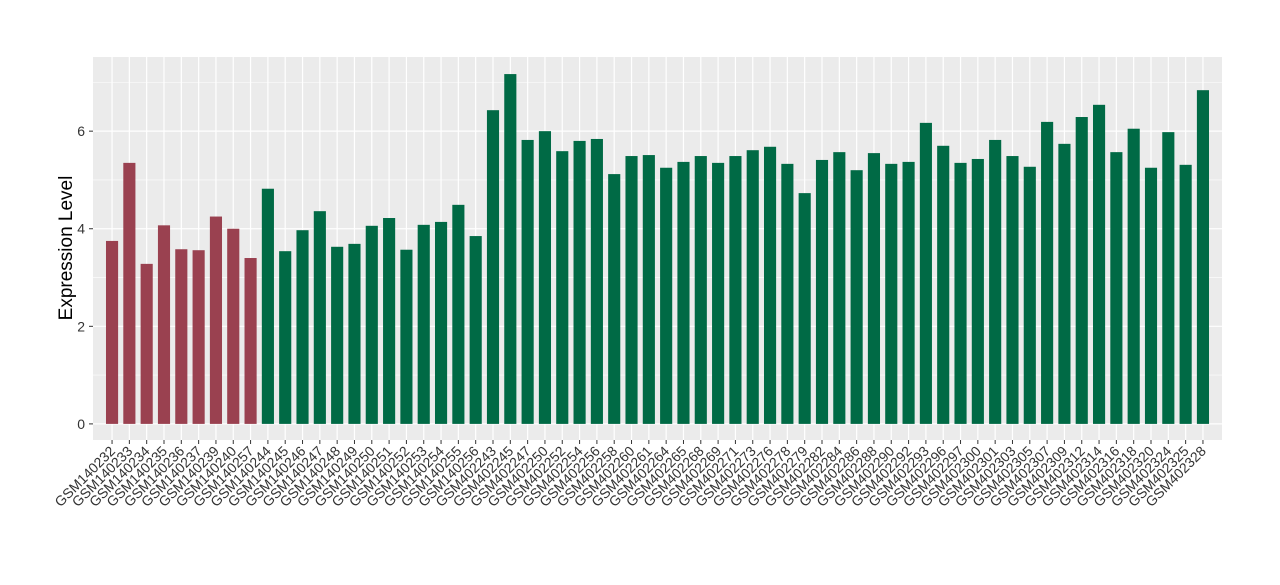 This screenshot has width=1280, height=585. What do you see at coordinates (66, 248) in the screenshot?
I see `y-axis-label: Expression Level` at bounding box center [66, 248].